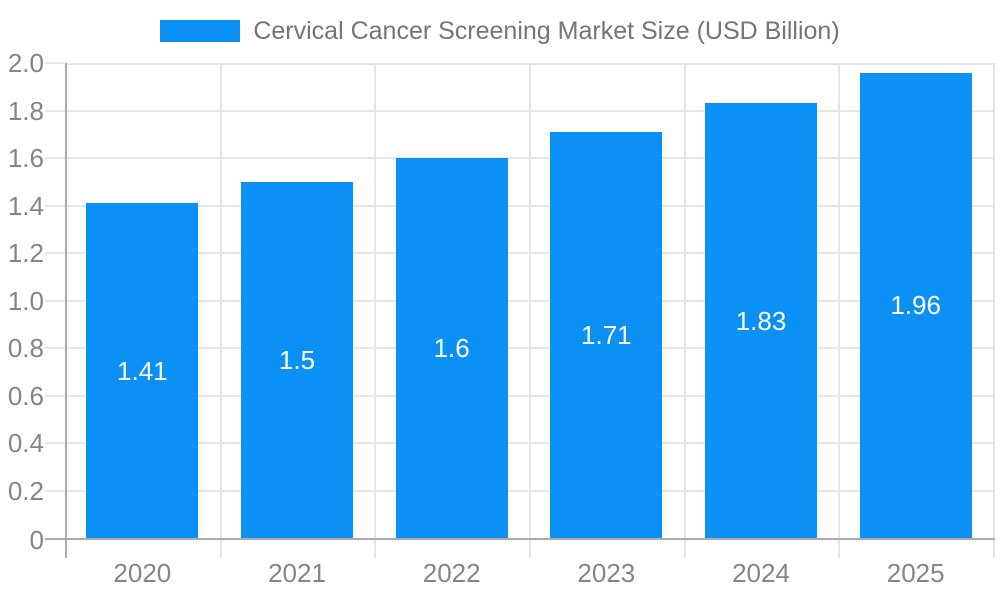  Describe the element at coordinates (761, 573) in the screenshot. I see `x-tick-label: 2024` at that location.